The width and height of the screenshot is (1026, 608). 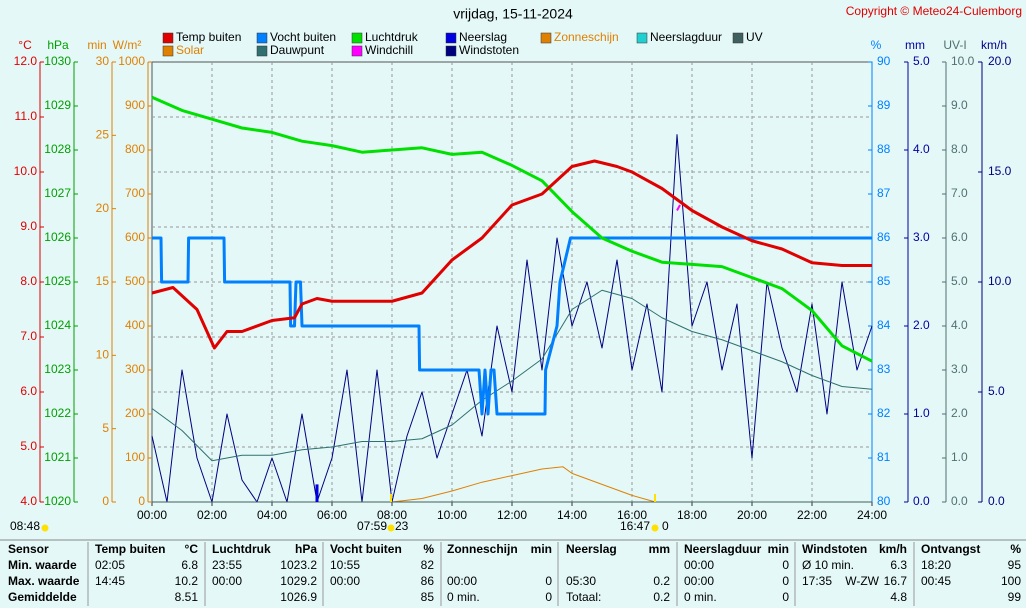 I want to click on table-value: 6.3, so click(x=898, y=565).